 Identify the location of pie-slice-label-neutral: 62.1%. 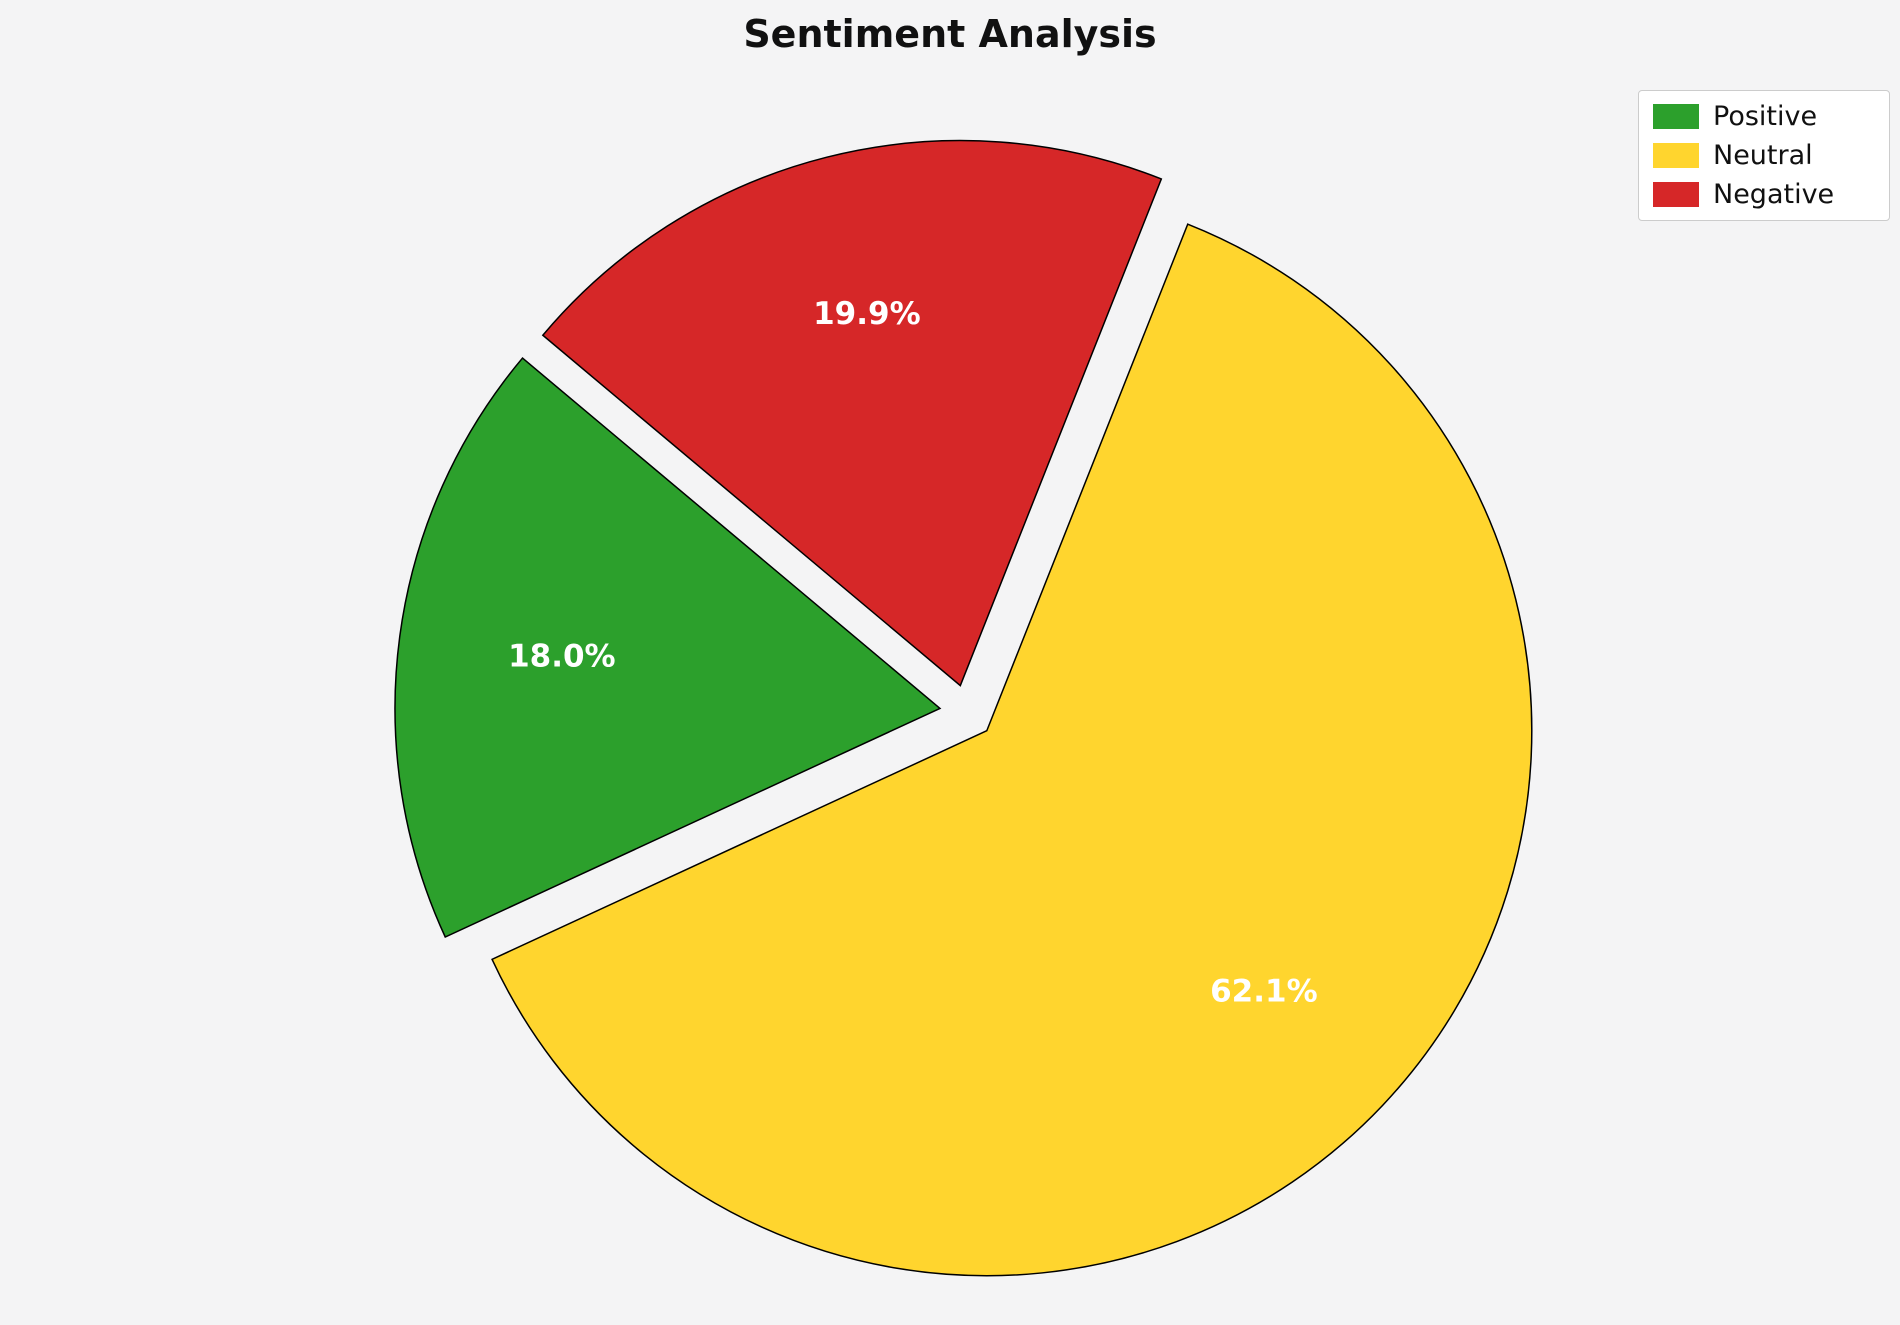
(1264, 991).